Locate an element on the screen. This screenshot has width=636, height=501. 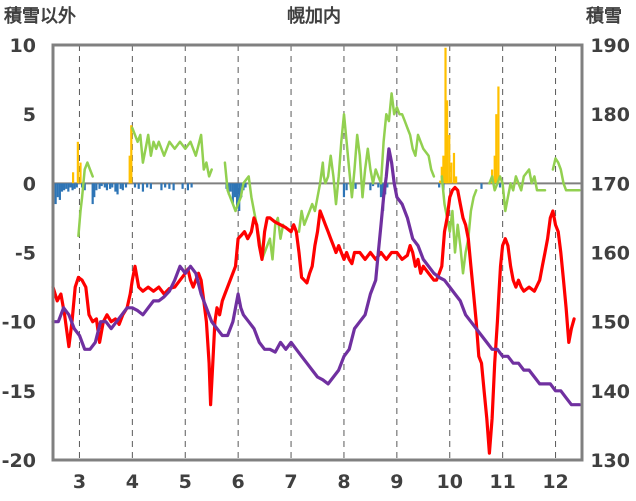
x-tick-label: 10 is located at coordinates (450, 482).